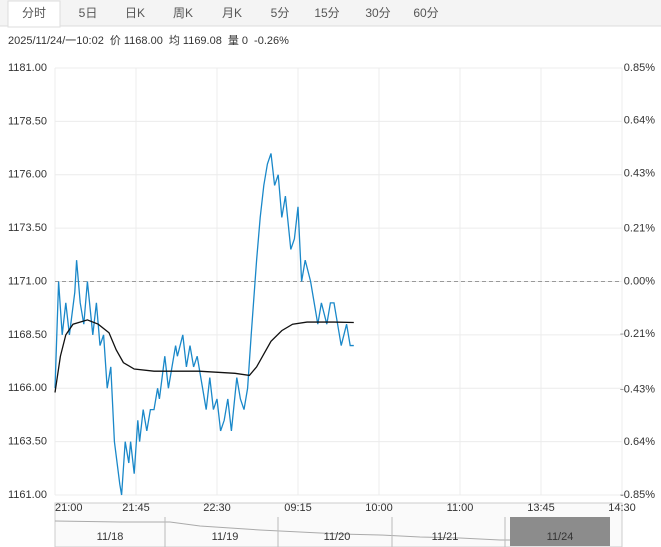 This screenshot has width=661, height=547. I want to click on info-item: -0.26%, so click(271, 41).